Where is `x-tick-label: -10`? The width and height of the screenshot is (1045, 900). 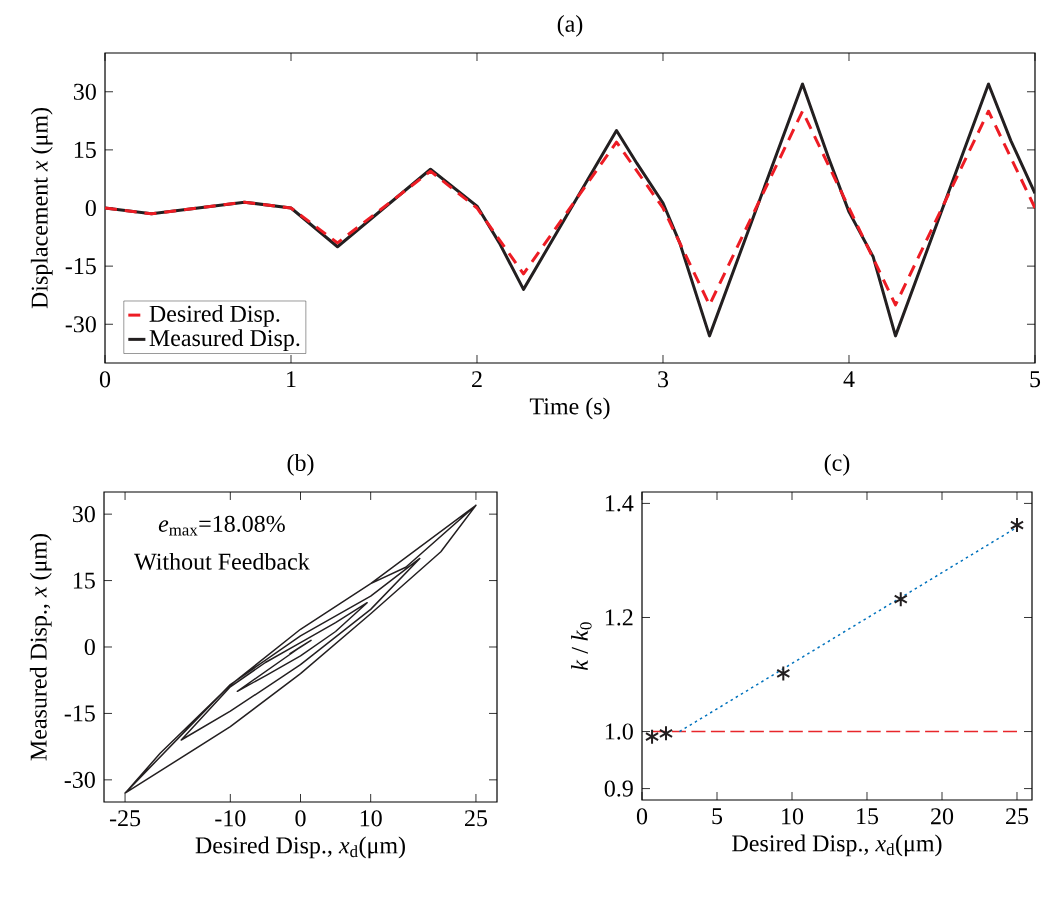 x-tick-label: -10 is located at coordinates (230, 818).